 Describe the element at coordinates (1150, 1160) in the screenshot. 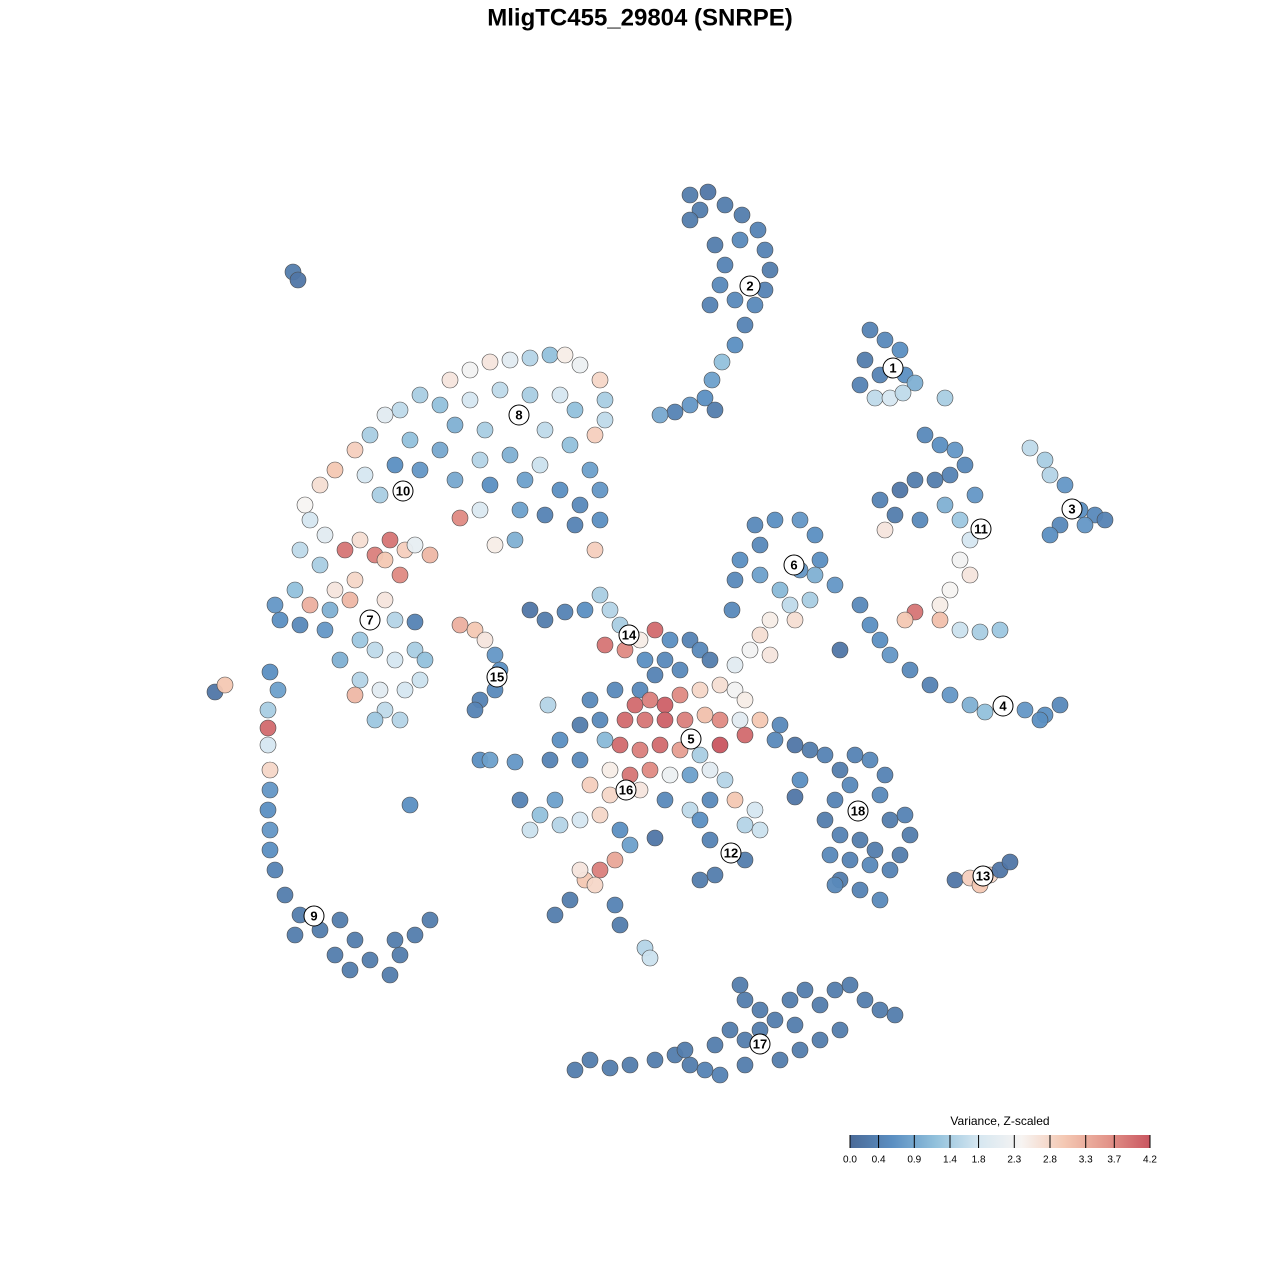

I see `colorbar-tick-label: 4.2` at that location.